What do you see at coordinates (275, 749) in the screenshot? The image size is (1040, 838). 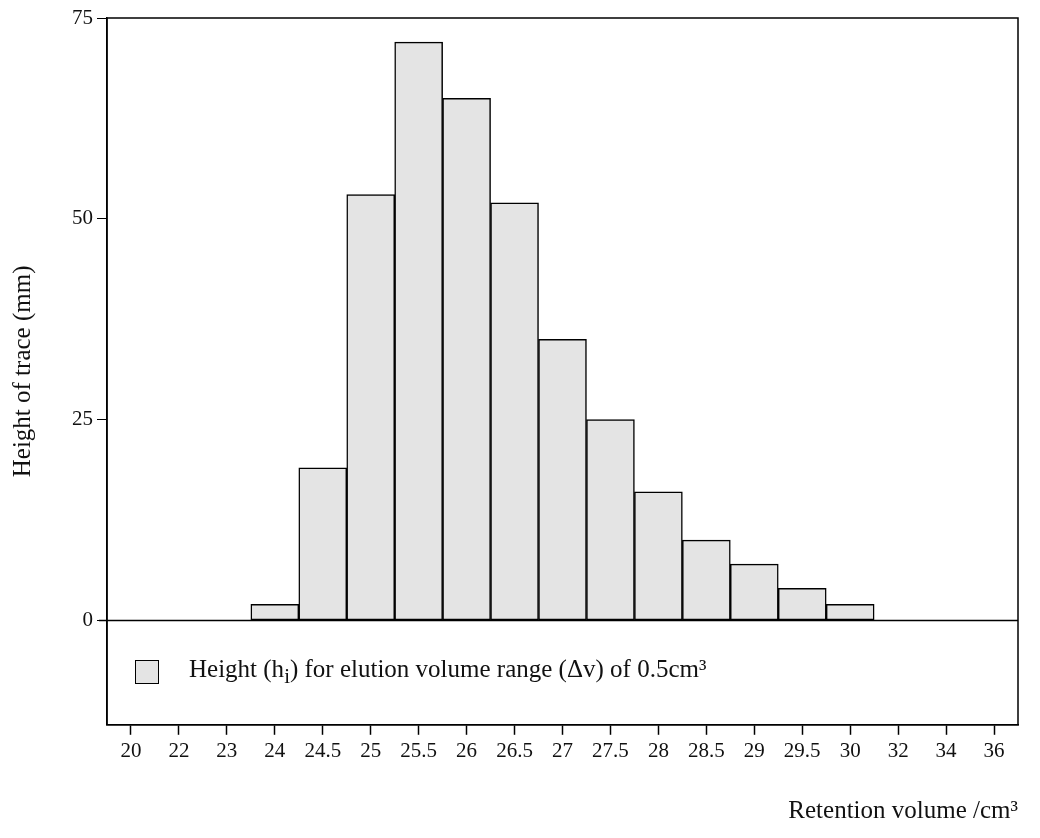 I see `x-tick-label: 24` at bounding box center [275, 749].